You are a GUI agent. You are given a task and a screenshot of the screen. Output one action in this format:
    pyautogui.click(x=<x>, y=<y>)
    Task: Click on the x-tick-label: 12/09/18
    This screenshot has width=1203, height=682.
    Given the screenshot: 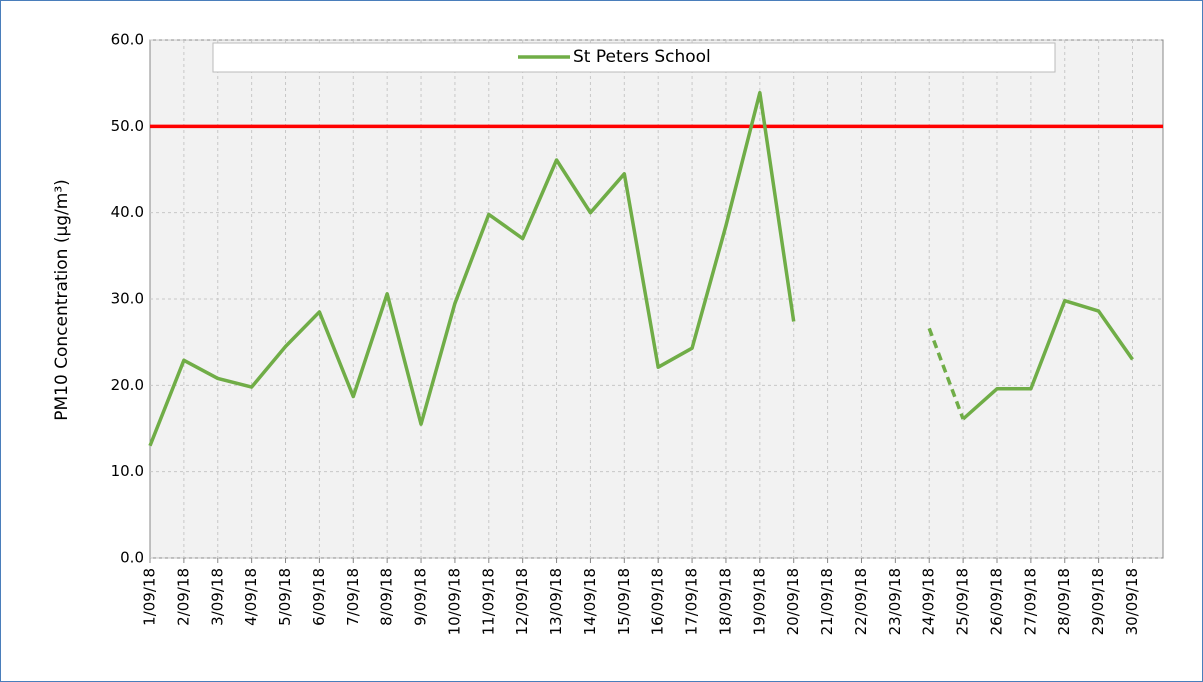 What is the action you would take?
    pyautogui.click(x=522, y=601)
    